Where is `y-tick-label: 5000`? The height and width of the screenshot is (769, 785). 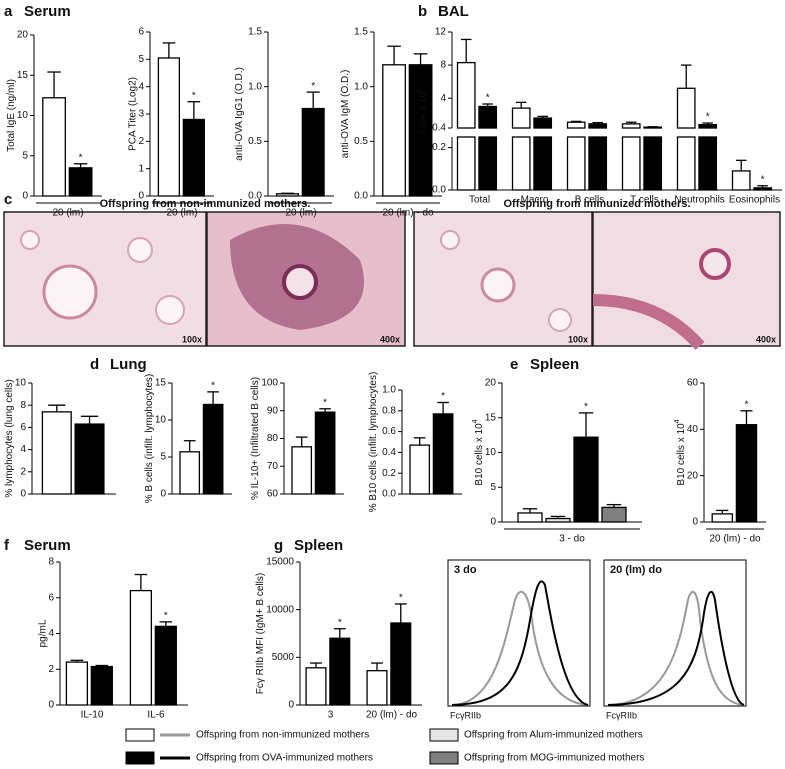
y-tick-label: 5000 is located at coordinates (283, 657).